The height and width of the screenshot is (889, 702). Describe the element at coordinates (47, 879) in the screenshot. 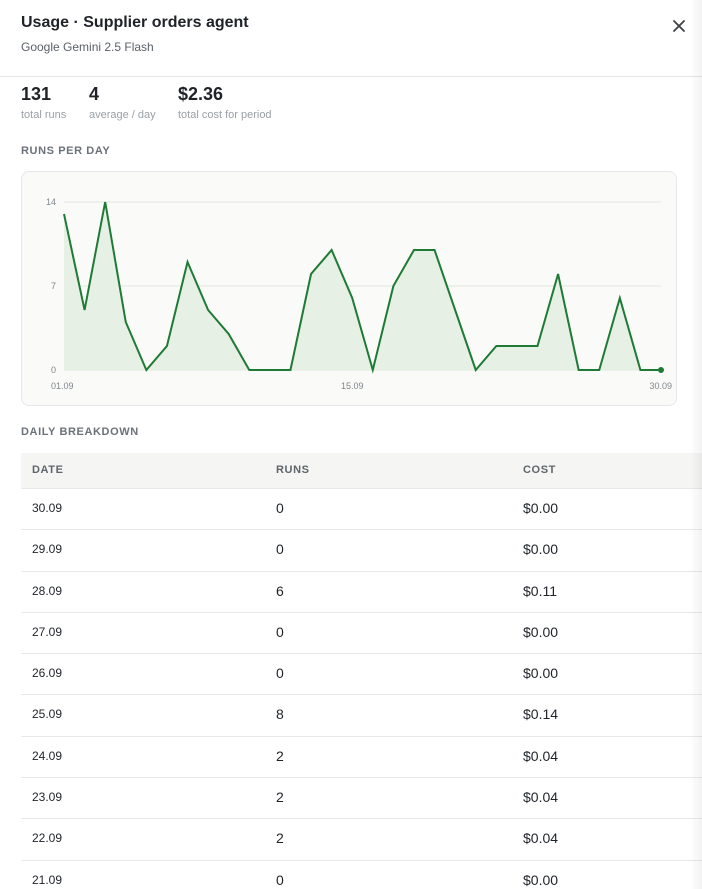

I see `row-date: 21.09` at that location.